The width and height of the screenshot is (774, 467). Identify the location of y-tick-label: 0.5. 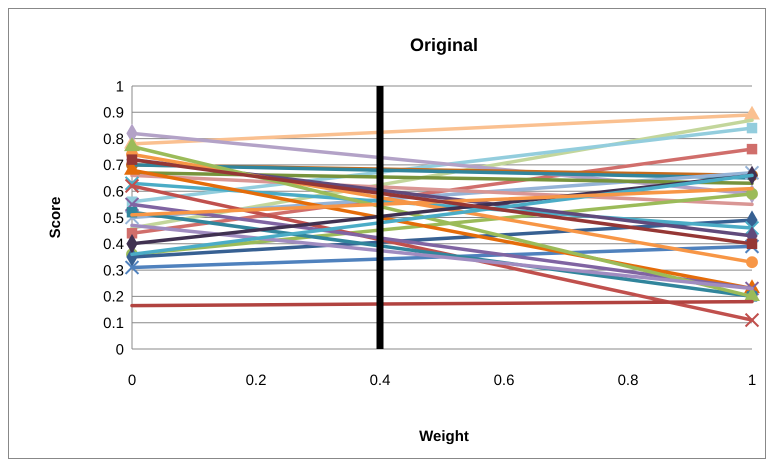
(113, 218).